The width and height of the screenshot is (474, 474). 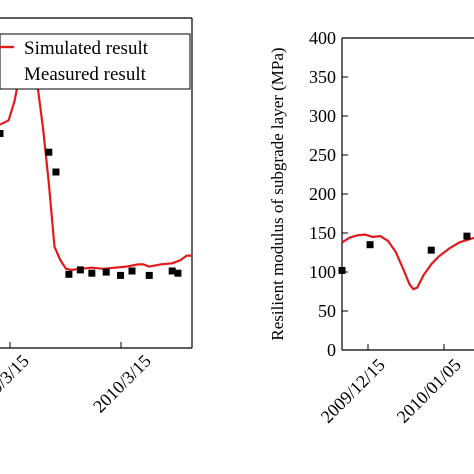 I want to click on legend-label-measured: Measured result, so click(x=85, y=74).